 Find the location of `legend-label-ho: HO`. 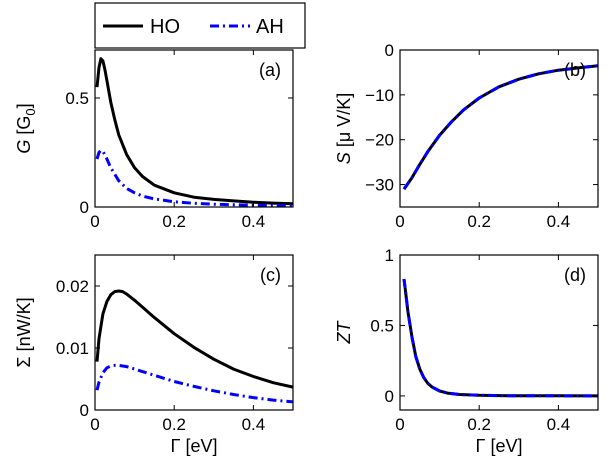

legend-label-ho: HO is located at coordinates (165, 27).